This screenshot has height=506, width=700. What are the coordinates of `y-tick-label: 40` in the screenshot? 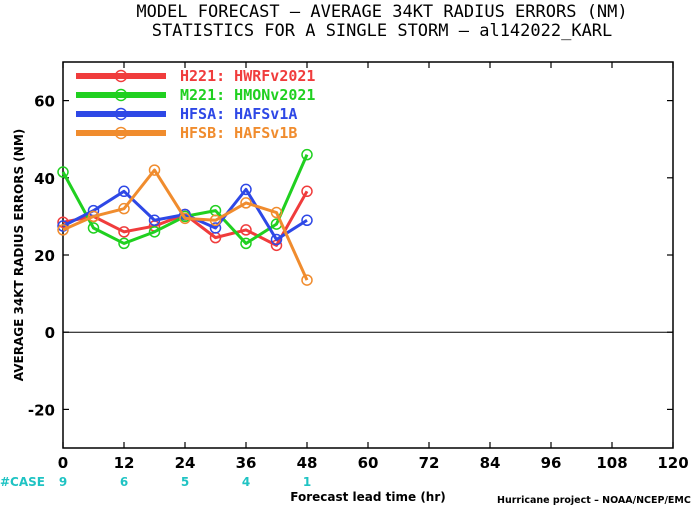 It's located at (44, 179).